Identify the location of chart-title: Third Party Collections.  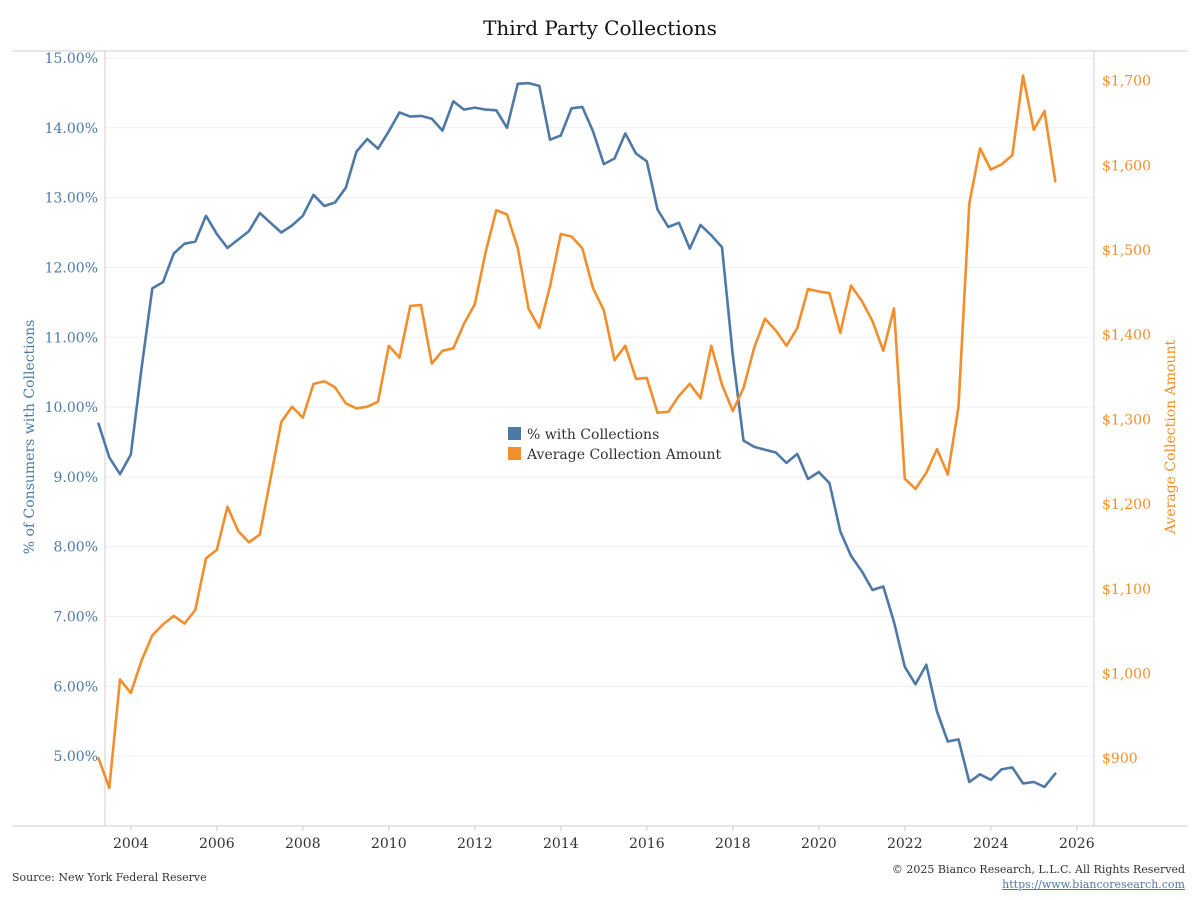
(600, 28).